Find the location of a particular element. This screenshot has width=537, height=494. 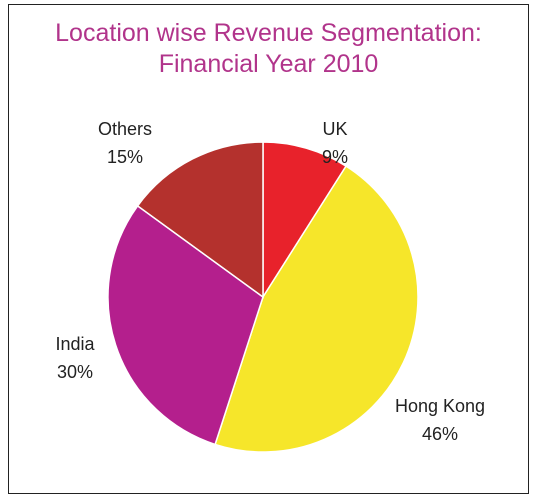

slice-label: India is located at coordinates (75, 344).